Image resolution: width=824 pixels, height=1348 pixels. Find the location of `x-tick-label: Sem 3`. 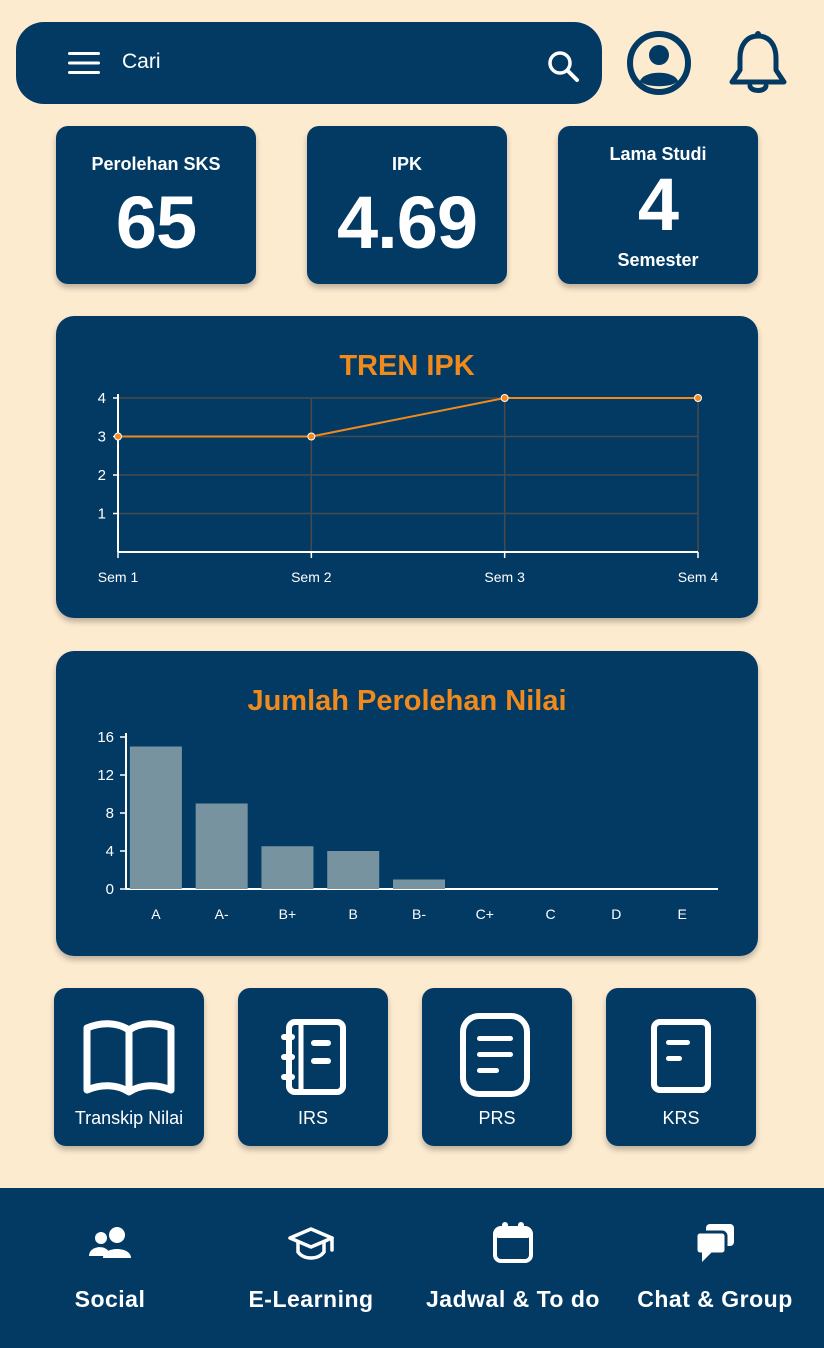

x-tick-label: Sem 3 is located at coordinates (504, 577).